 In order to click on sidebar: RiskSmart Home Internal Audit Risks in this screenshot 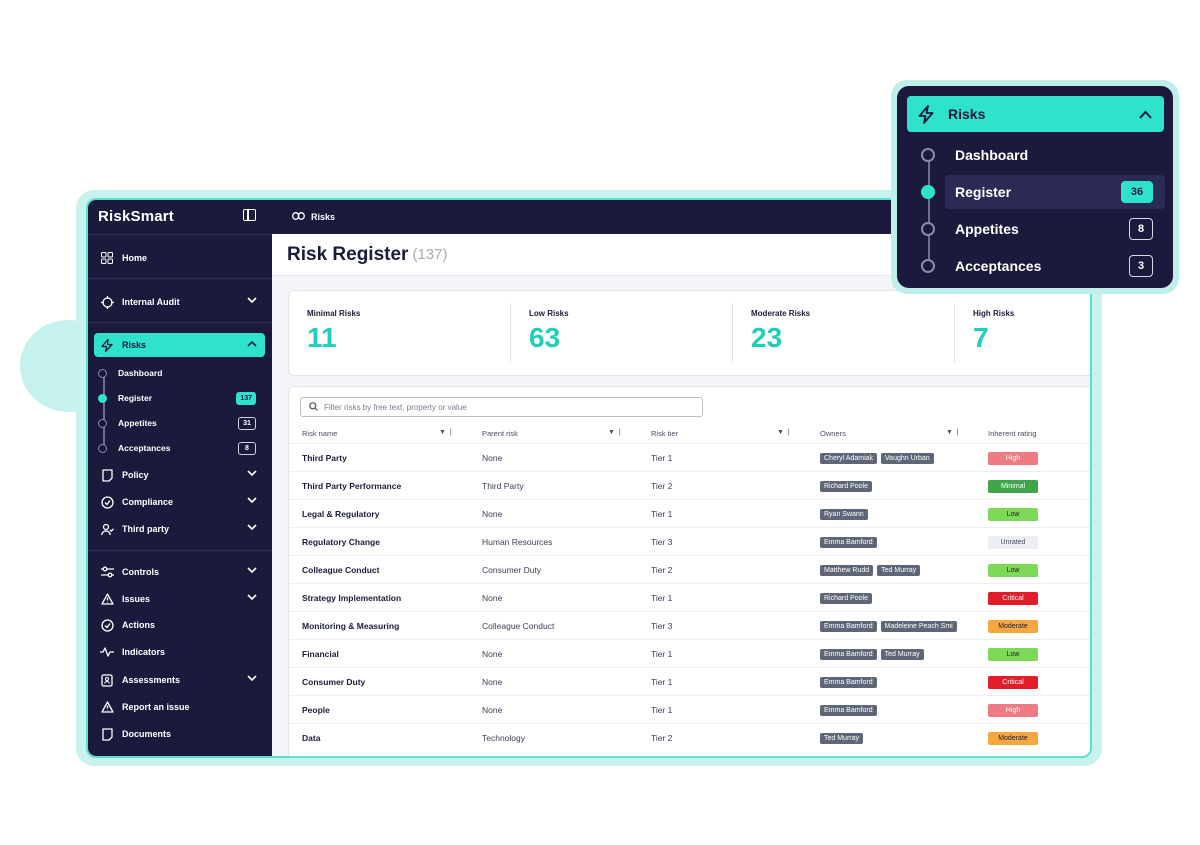, I will do `click(180, 478)`.